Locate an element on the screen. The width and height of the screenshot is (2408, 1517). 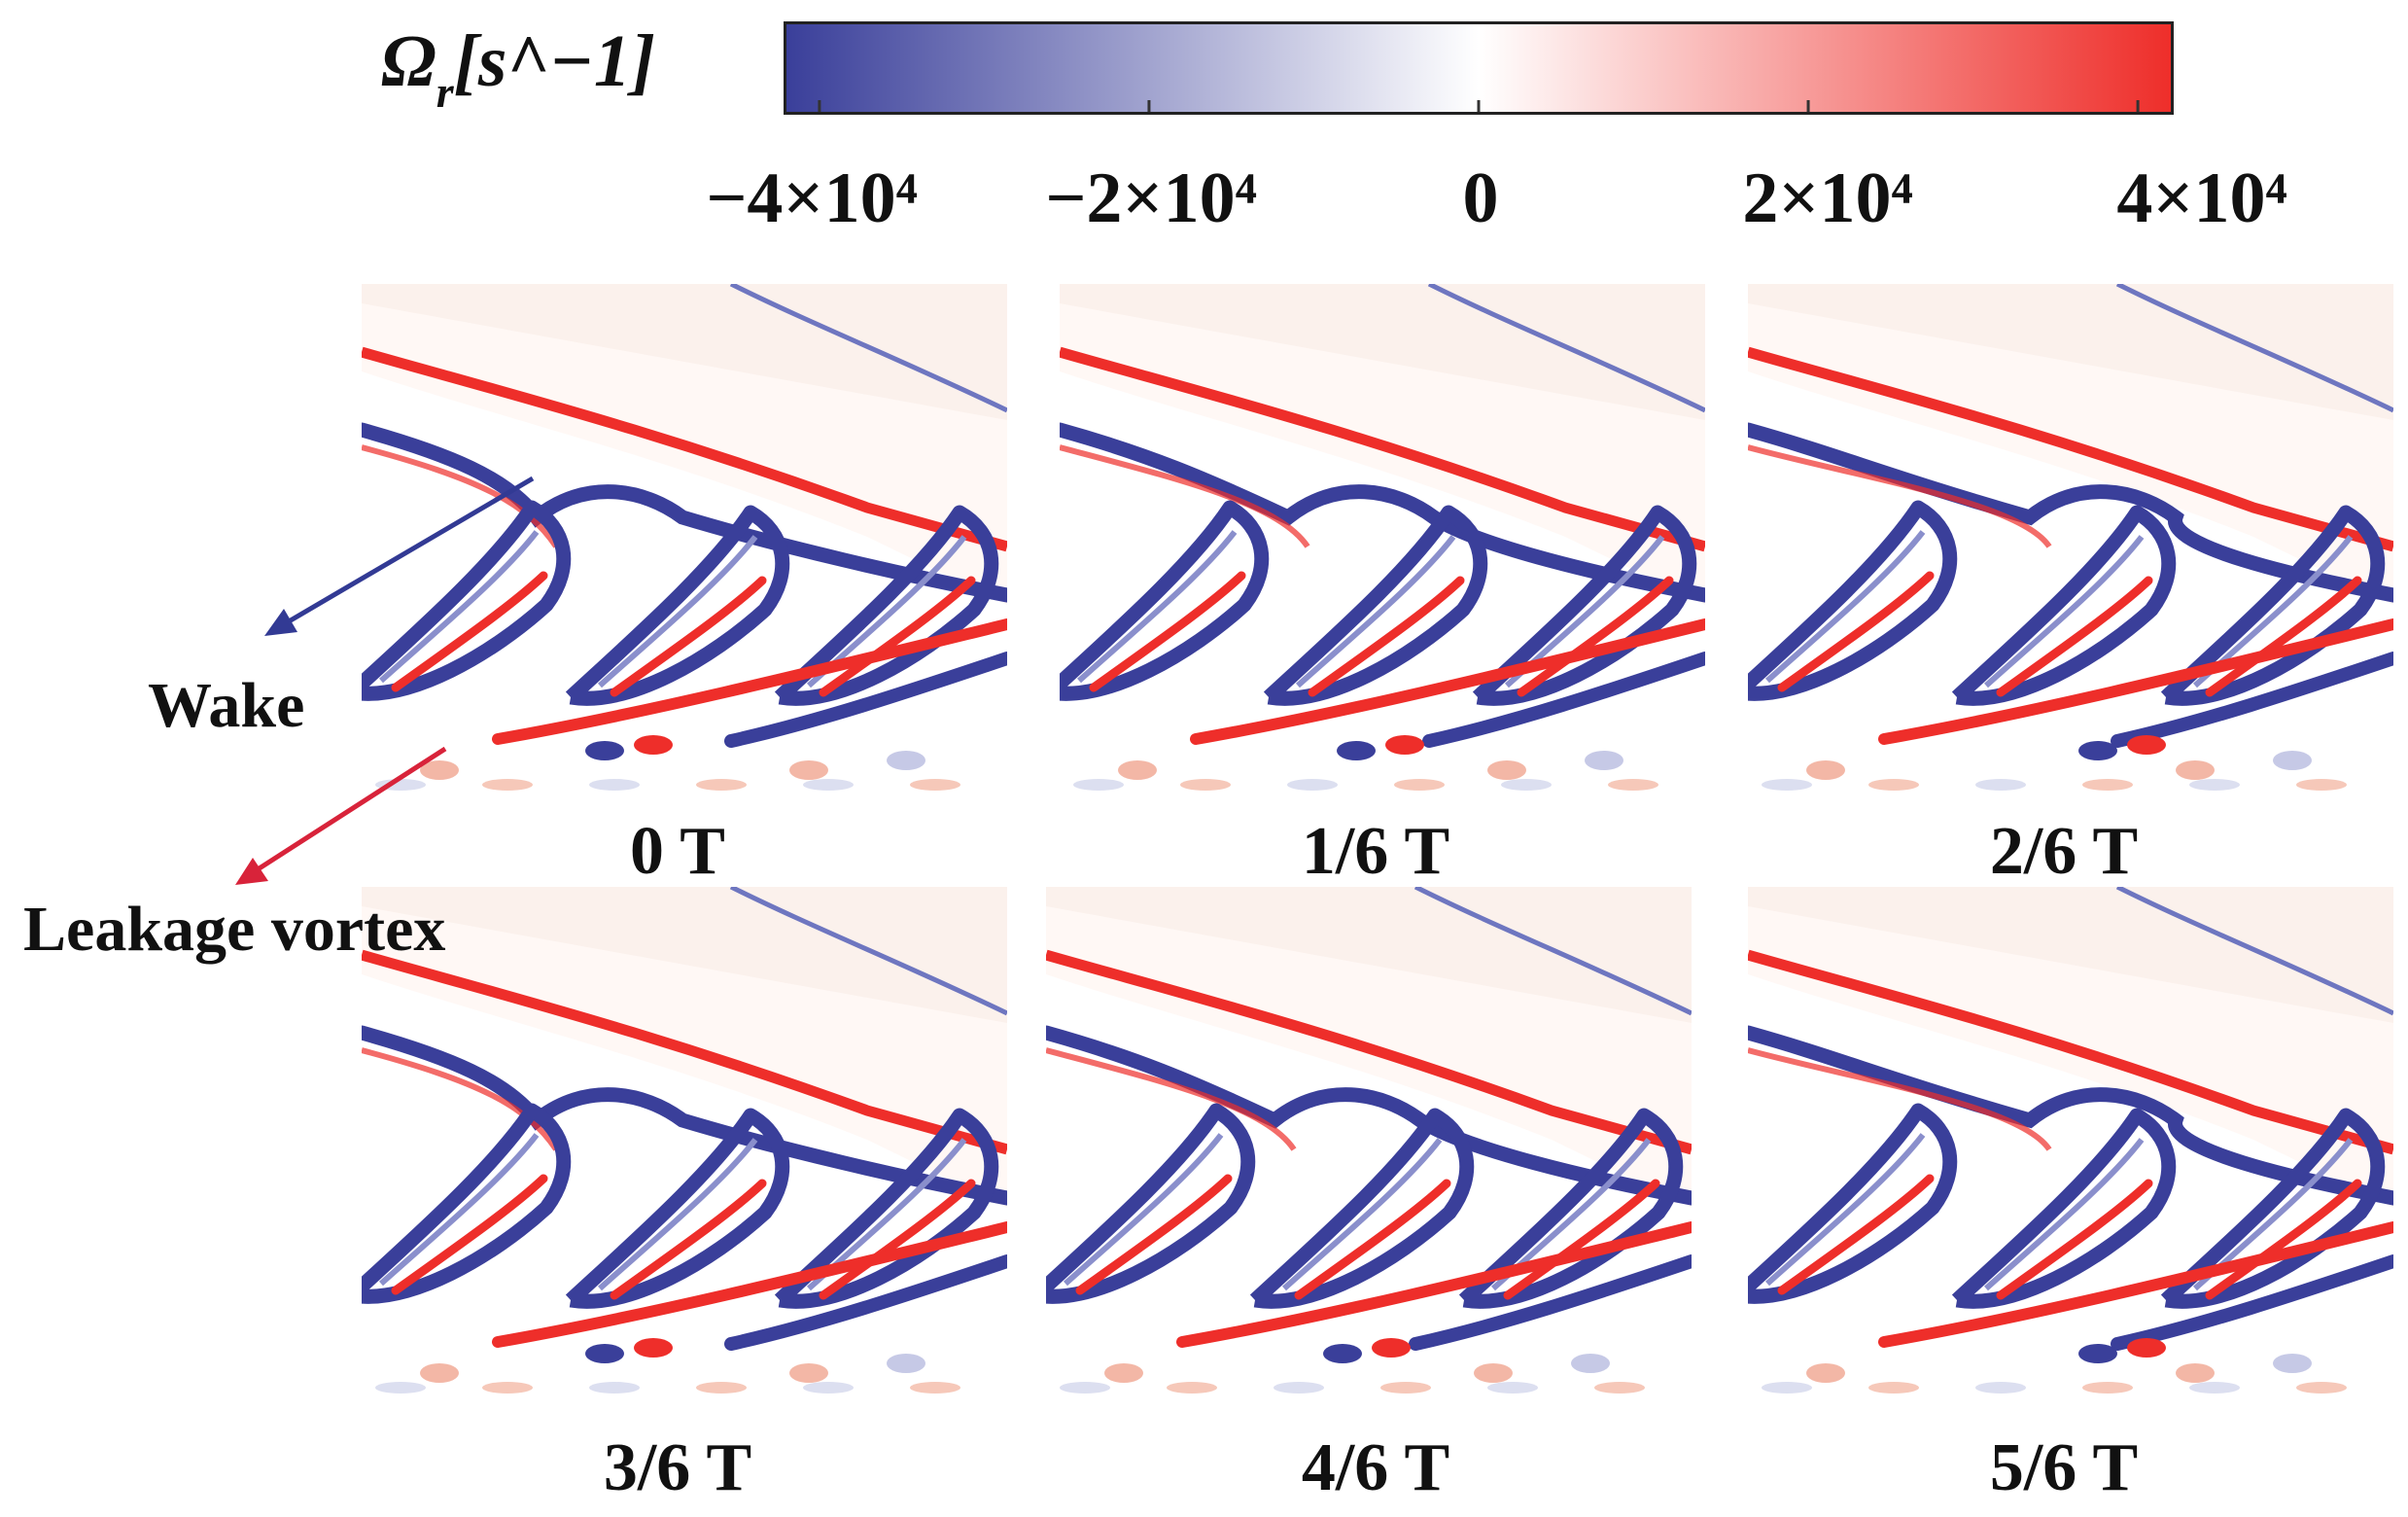
colorbar-tick-label: 0 is located at coordinates (1480, 198).